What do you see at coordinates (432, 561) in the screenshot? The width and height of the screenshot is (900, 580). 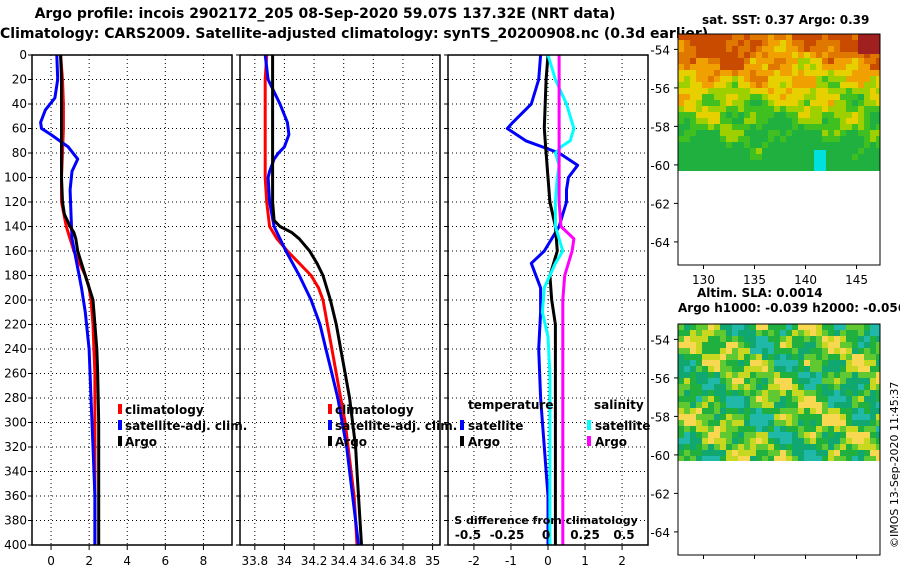 I see `x-tick-label: 35` at bounding box center [432, 561].